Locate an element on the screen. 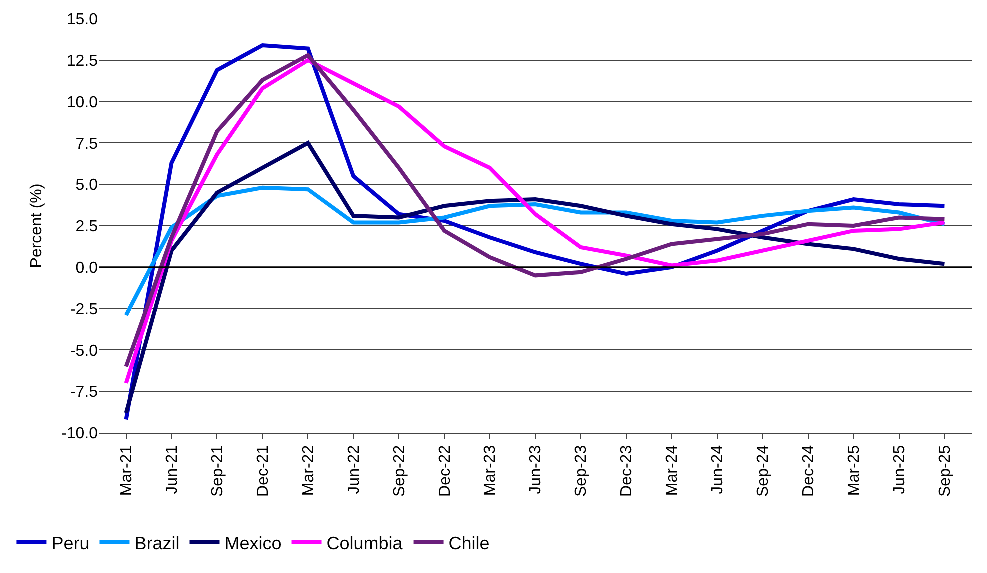 The height and width of the screenshot is (573, 987). y-tick-label: -7.5 is located at coordinates (84, 393).